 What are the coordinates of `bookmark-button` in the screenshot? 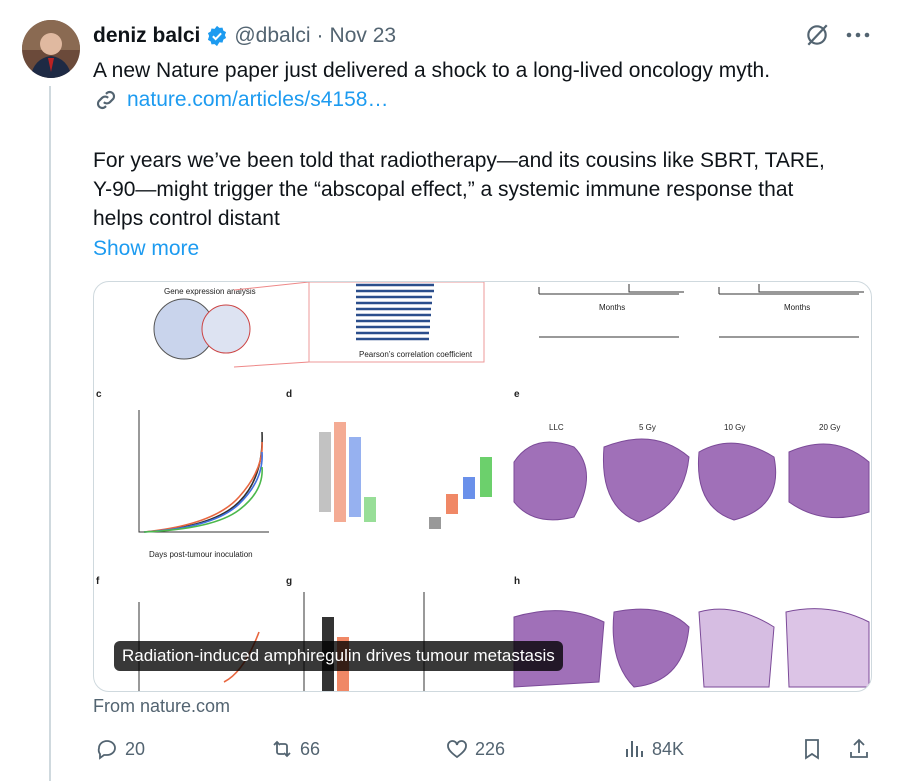 It's located at (812, 749).